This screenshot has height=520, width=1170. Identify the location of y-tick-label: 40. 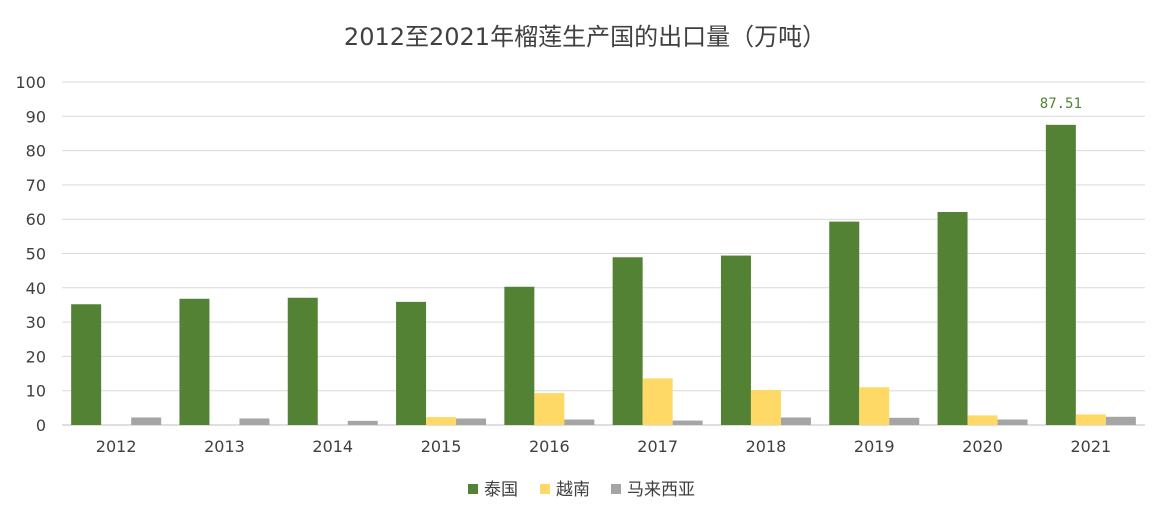
(36, 288).